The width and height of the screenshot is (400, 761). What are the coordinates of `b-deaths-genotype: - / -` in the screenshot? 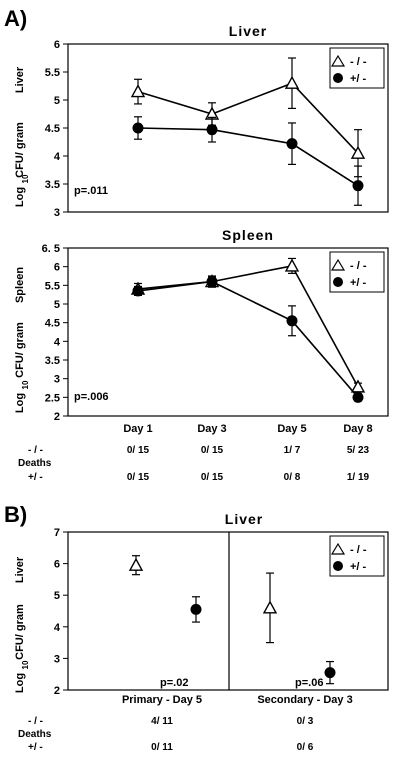 It's located at (35, 721).